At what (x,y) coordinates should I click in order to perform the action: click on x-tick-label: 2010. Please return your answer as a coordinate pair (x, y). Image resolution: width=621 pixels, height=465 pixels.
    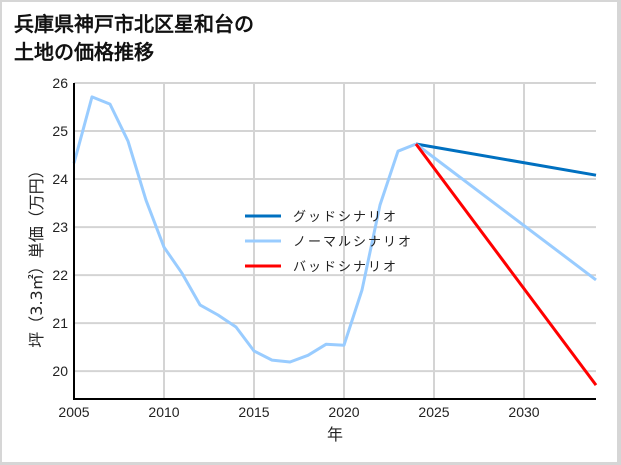
    Looking at the image, I should click on (163, 412).